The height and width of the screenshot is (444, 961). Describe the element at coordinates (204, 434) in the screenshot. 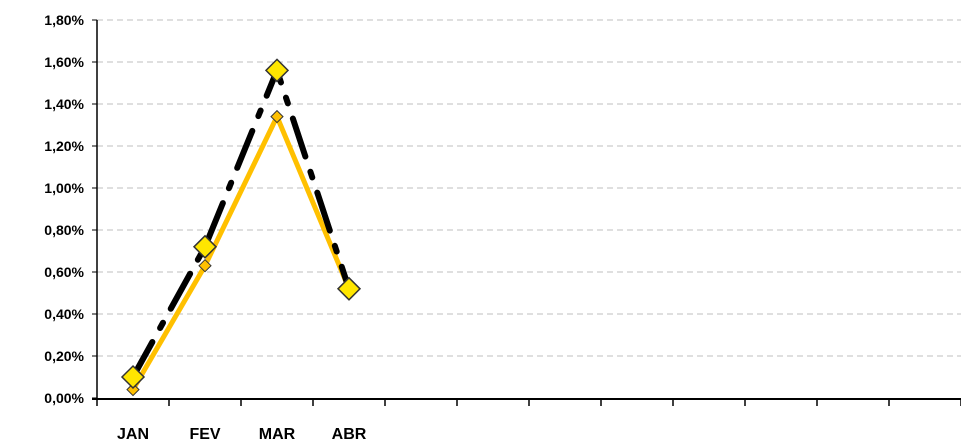

I see `x-tick-label: FEV` at that location.